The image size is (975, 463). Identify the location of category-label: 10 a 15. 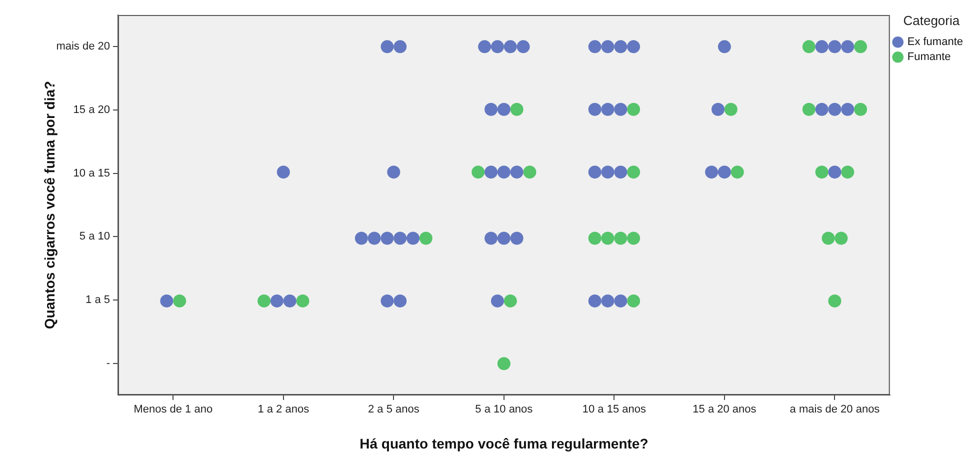
(91, 173).